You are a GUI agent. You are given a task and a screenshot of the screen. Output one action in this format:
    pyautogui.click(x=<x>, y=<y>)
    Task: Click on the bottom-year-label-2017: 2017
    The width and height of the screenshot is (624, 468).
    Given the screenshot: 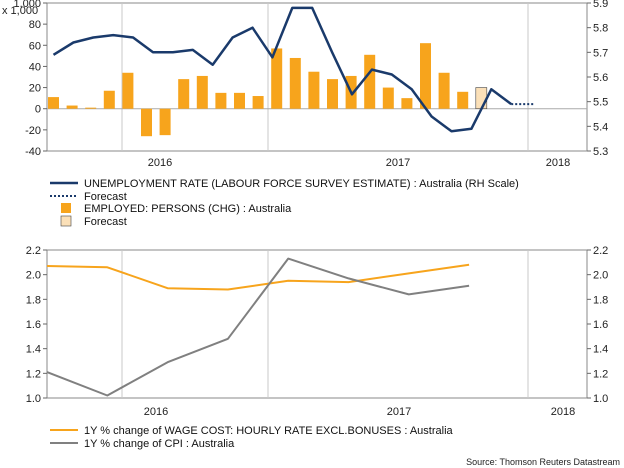 What is the action you would take?
    pyautogui.click(x=399, y=412)
    